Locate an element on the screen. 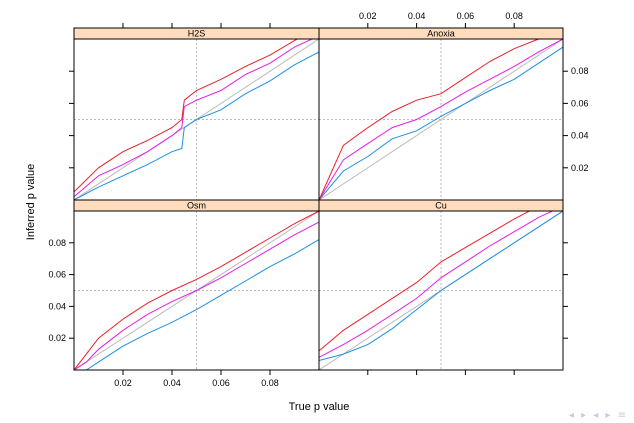  y-axis-label: Inferred p value is located at coordinates (31, 202).